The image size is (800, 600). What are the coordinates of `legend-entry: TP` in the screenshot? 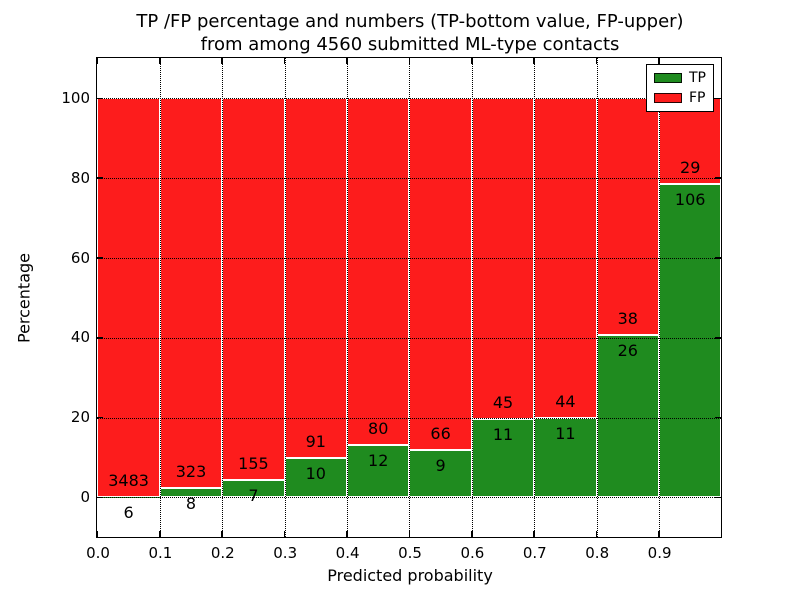 It's located at (680, 78).